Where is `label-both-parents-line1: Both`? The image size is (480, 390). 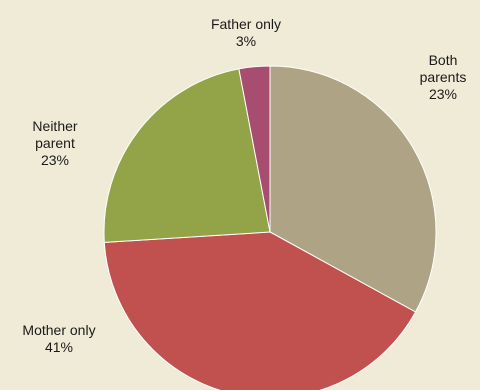
label-both-parents-line1: Both is located at coordinates (443, 60).